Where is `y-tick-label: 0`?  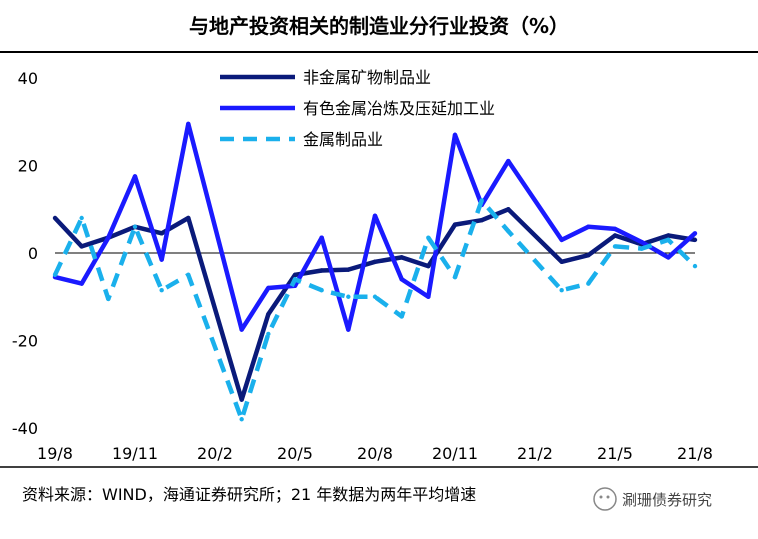 y-tick-label: 0 is located at coordinates (33, 253).